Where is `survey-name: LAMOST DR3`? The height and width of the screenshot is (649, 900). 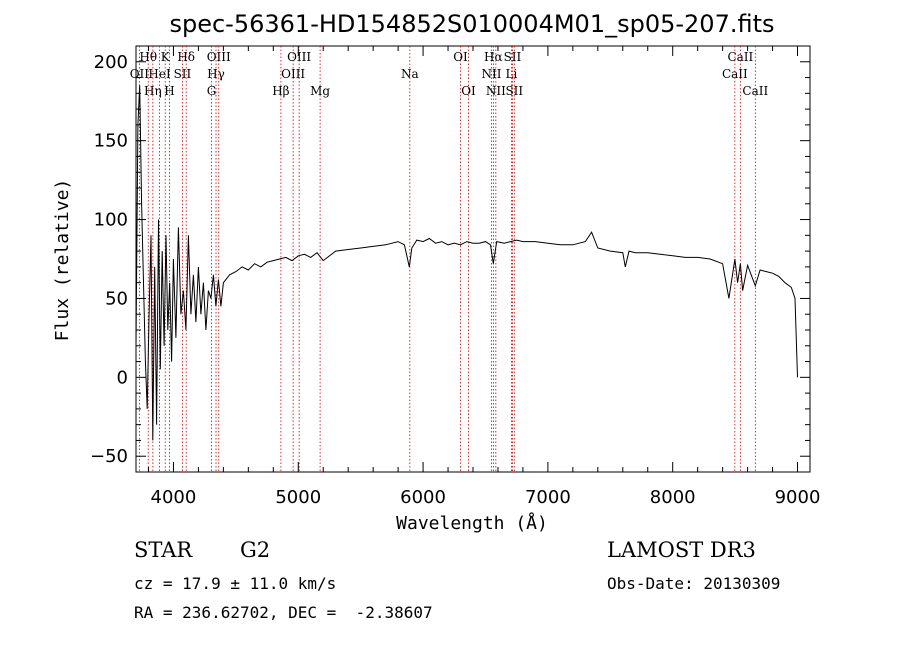 survey-name: LAMOST DR3 is located at coordinates (681, 550).